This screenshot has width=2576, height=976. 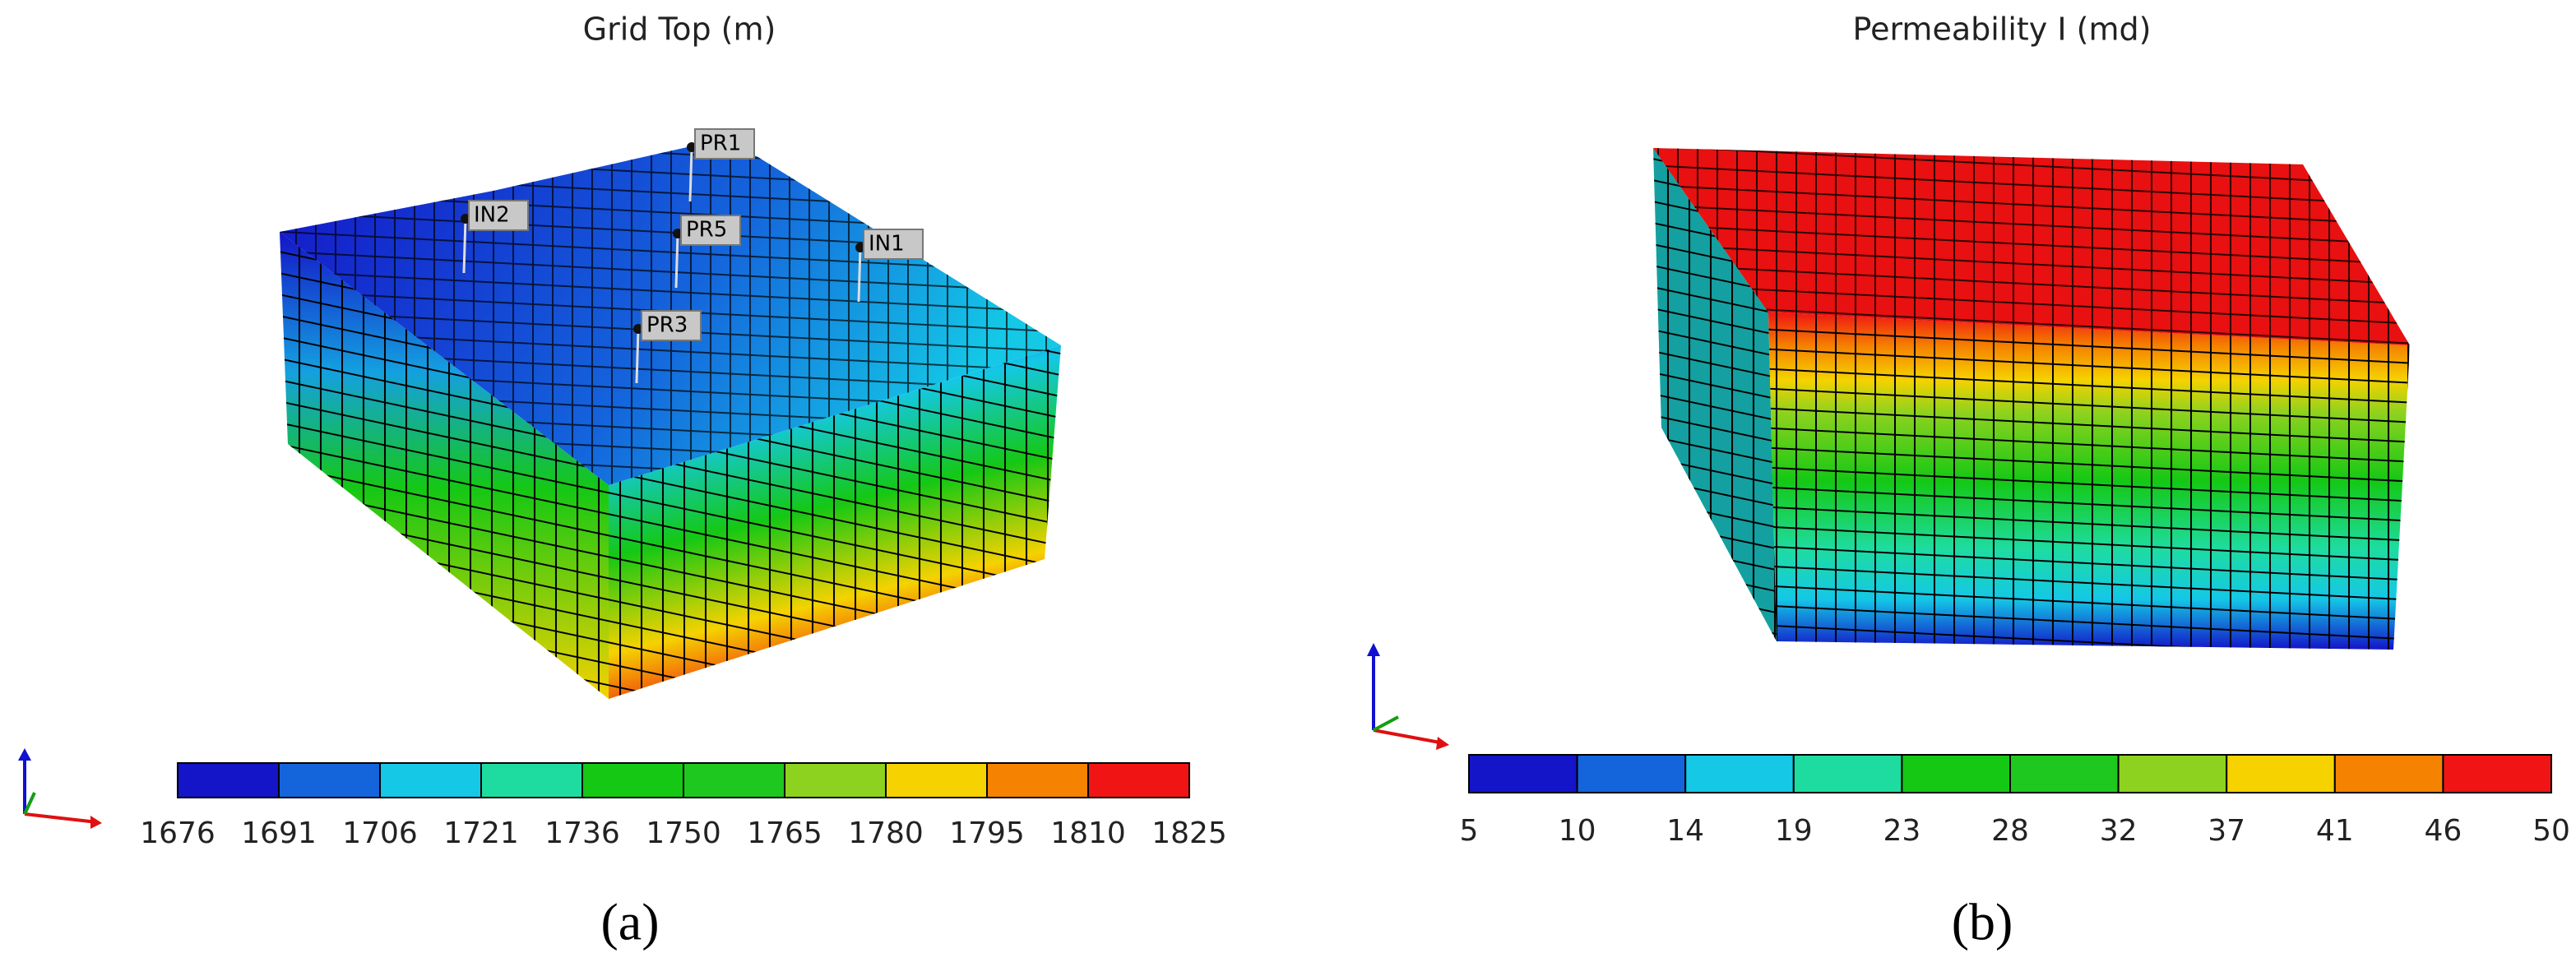 I want to click on well-label: IN2, so click(x=492, y=216).